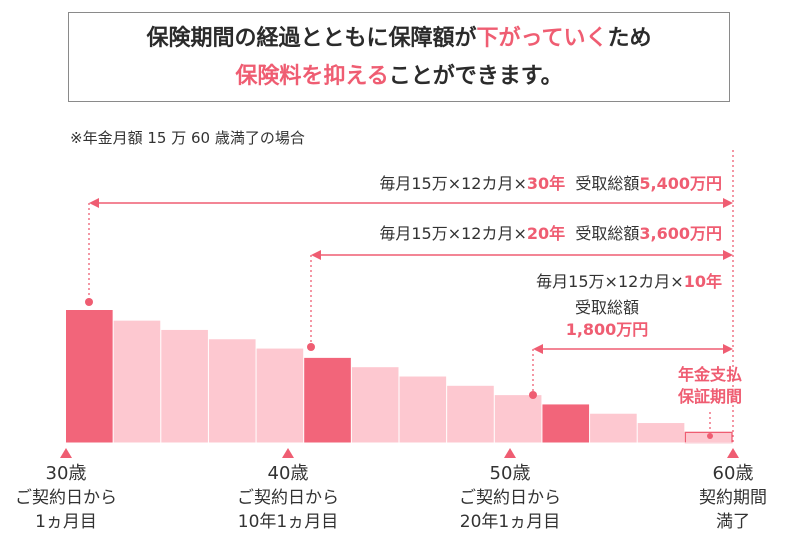 The height and width of the screenshot is (551, 800). What do you see at coordinates (607, 319) in the screenshot?
I see `range-total-10y: 受取総額 1,800万円` at bounding box center [607, 319].